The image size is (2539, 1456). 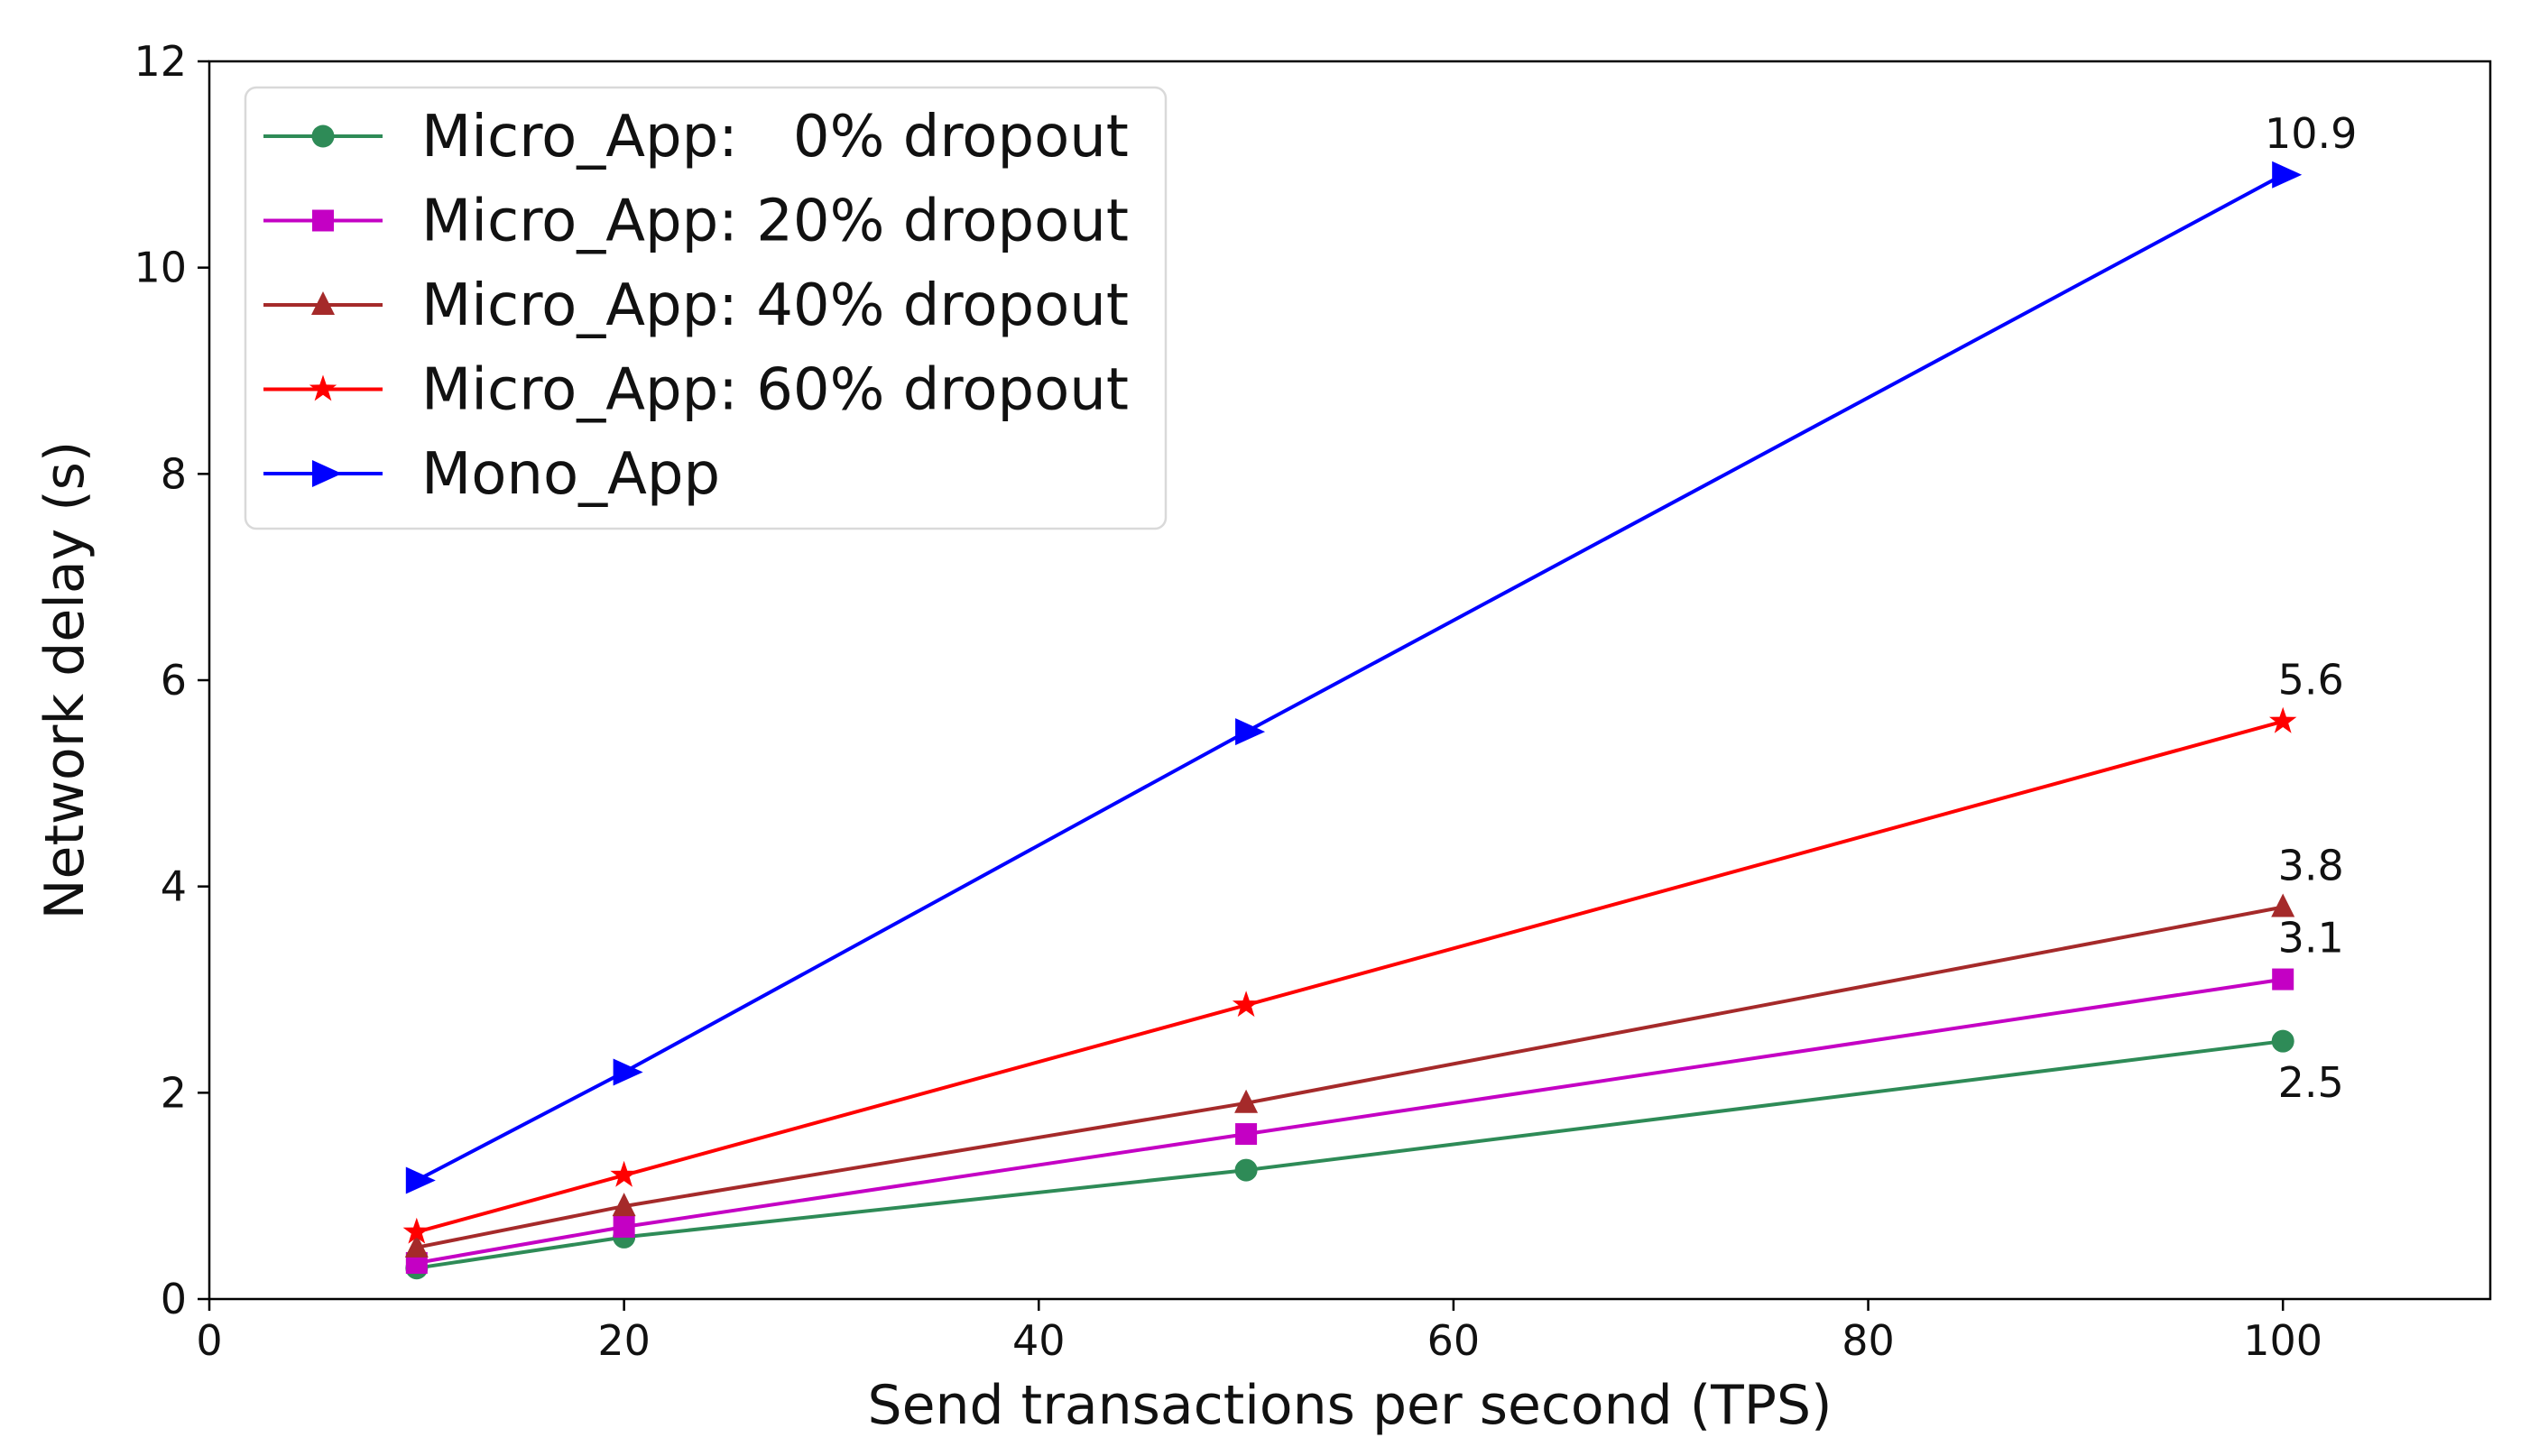 I want to click on x-axis-title: Send transactions per second (TPS), so click(x=1350, y=1406).